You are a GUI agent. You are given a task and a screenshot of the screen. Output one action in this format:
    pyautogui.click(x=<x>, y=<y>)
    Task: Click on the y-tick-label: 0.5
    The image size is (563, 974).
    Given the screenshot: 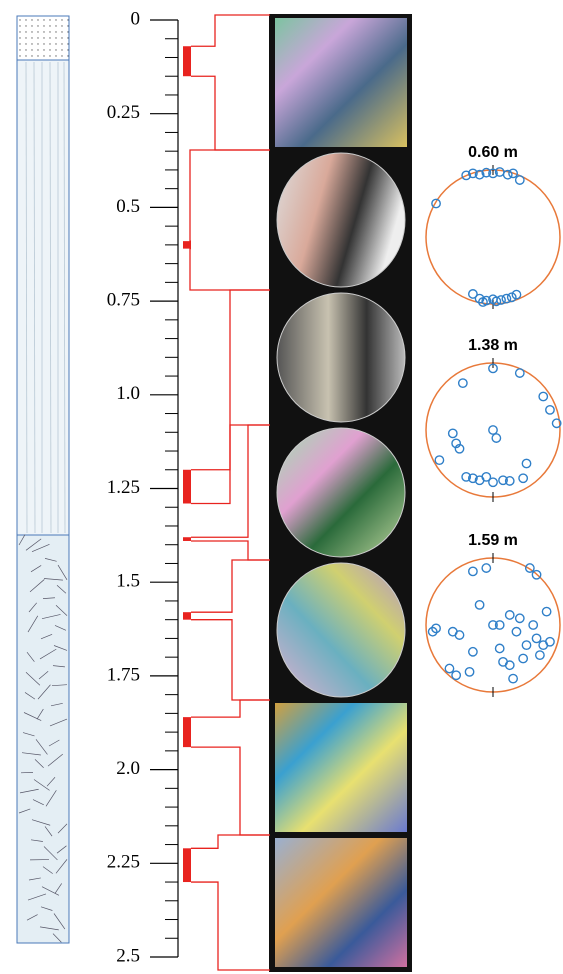 What is the action you would take?
    pyautogui.click(x=128, y=206)
    